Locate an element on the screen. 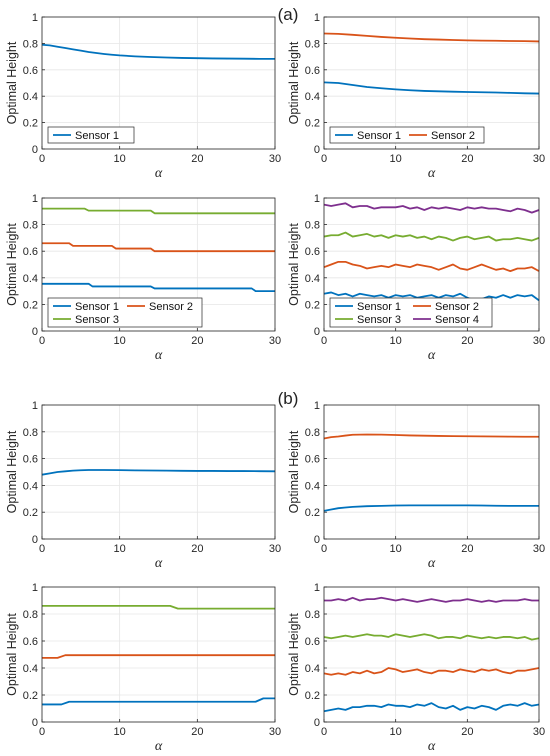  group-label-b: (b) is located at coordinates (288, 398).